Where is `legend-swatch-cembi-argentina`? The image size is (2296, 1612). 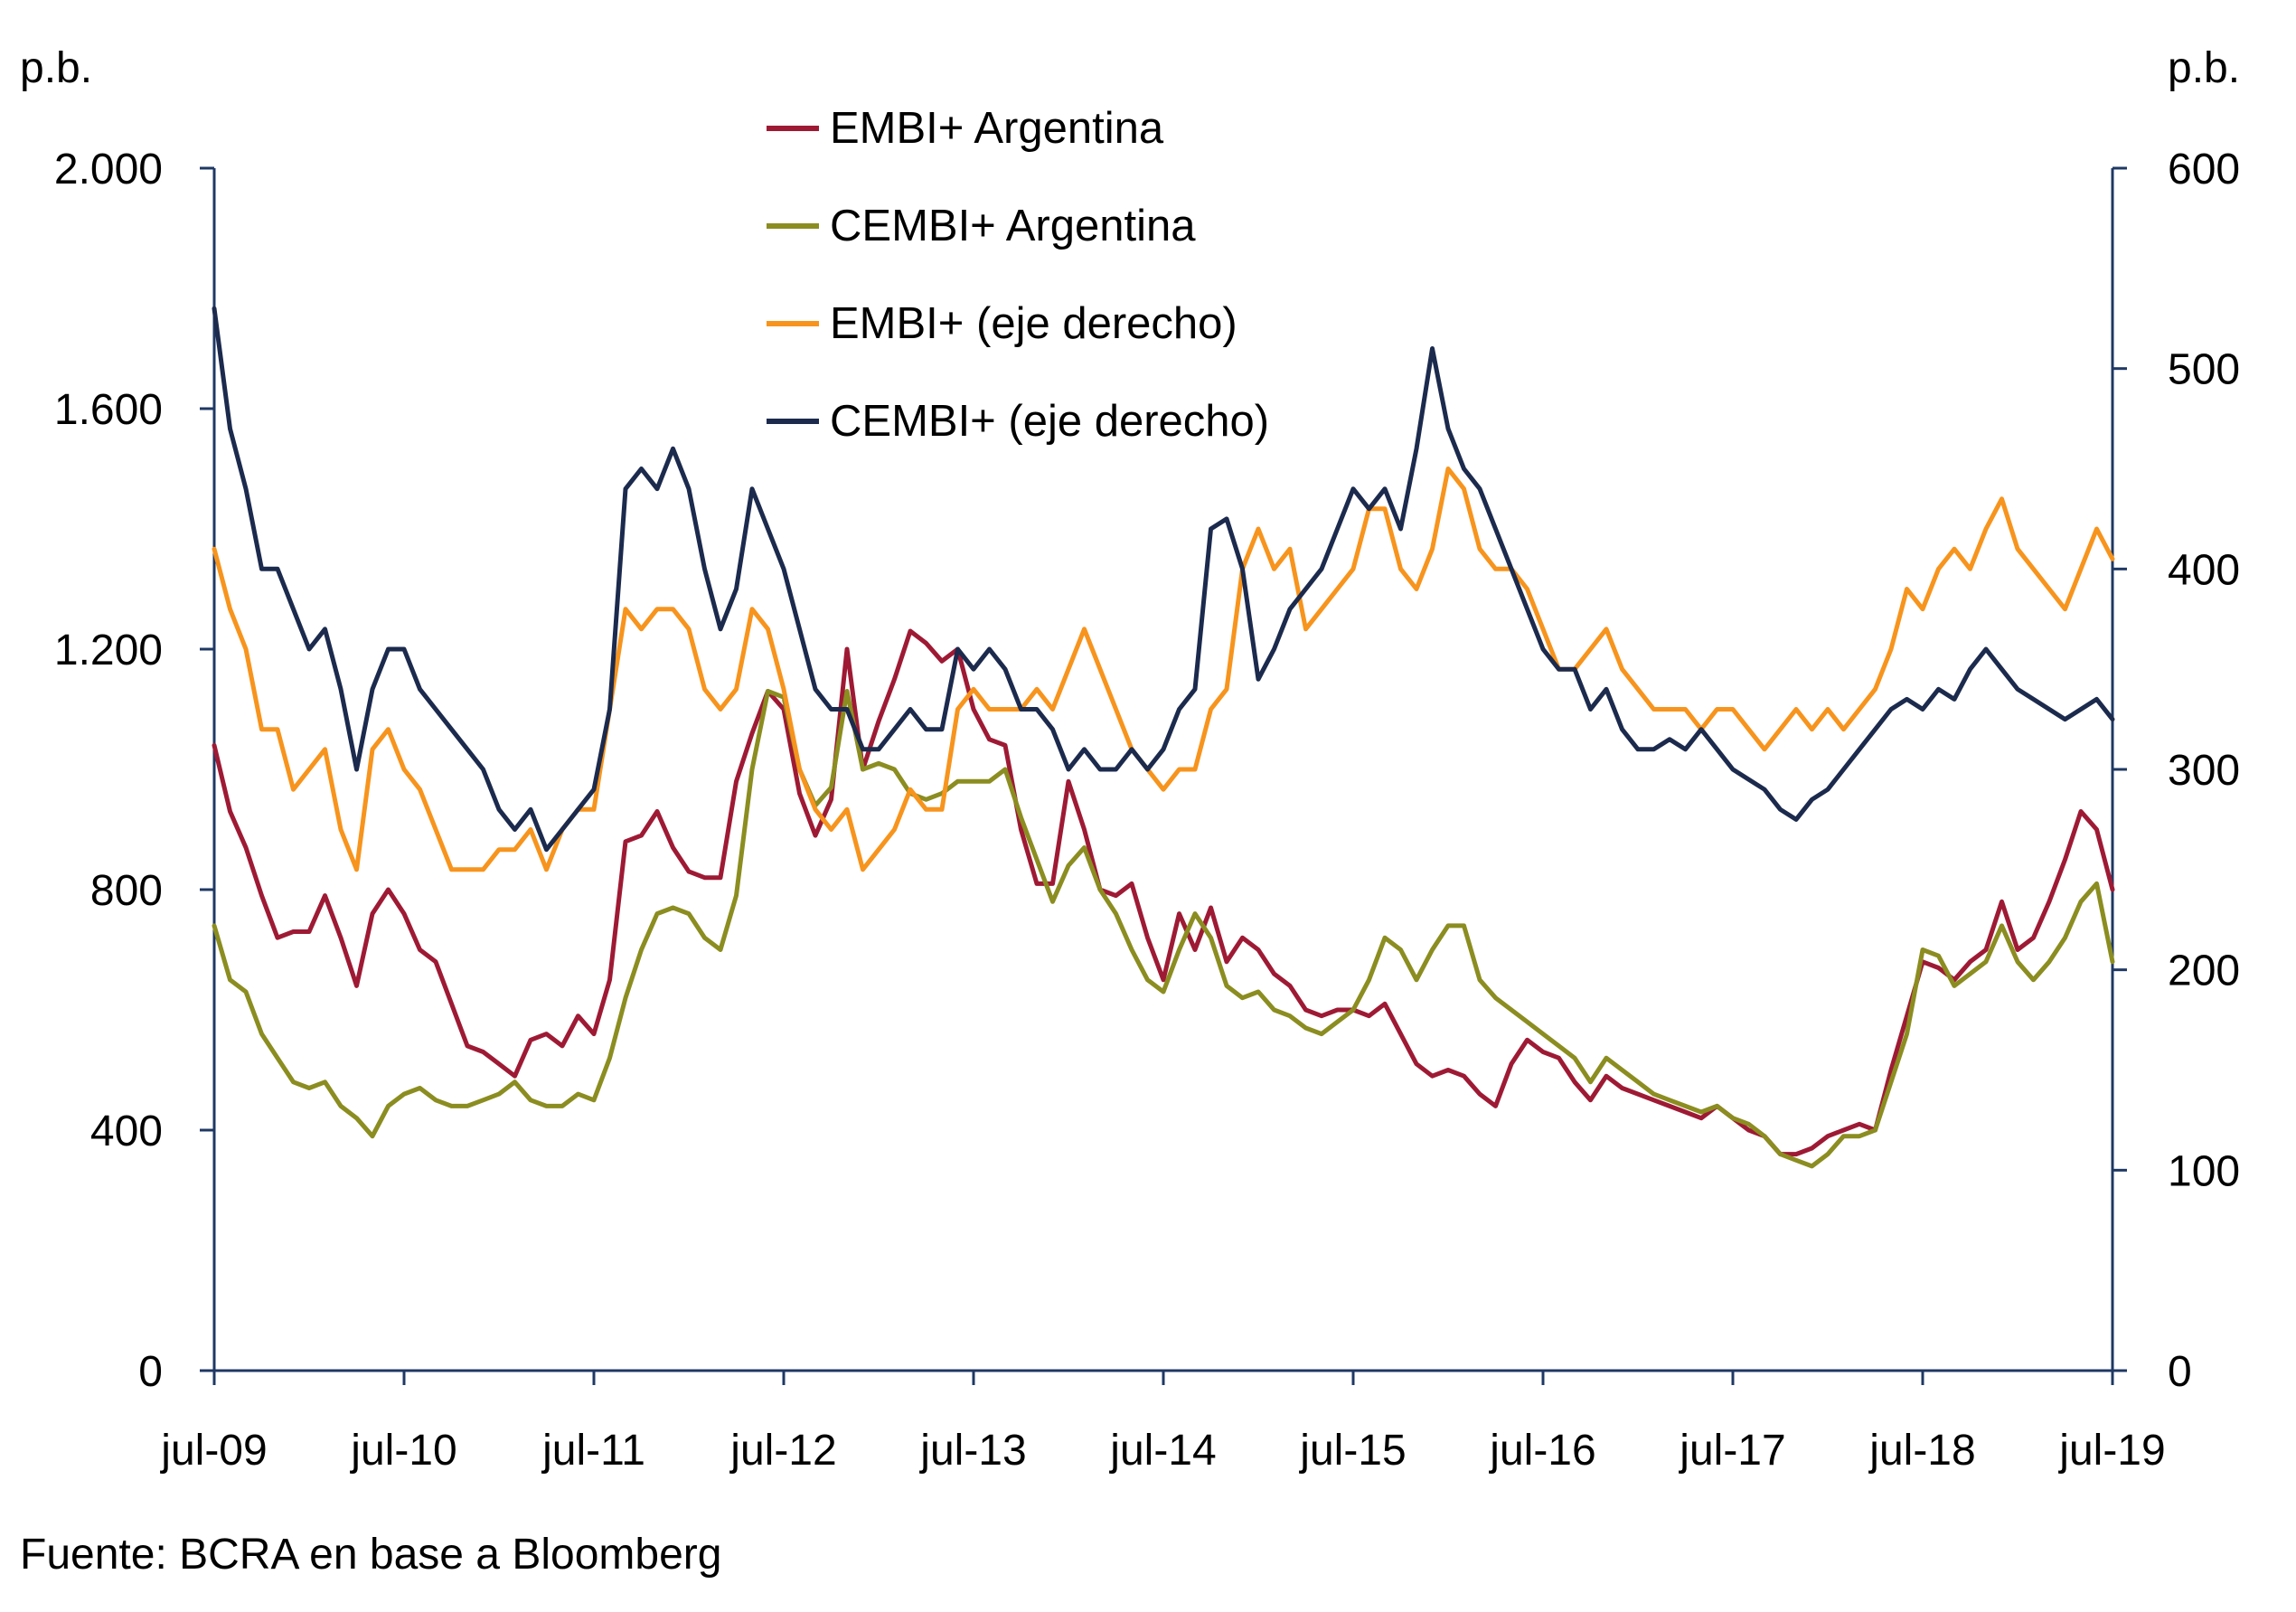 legend-swatch-cembi-argentina is located at coordinates (793, 226).